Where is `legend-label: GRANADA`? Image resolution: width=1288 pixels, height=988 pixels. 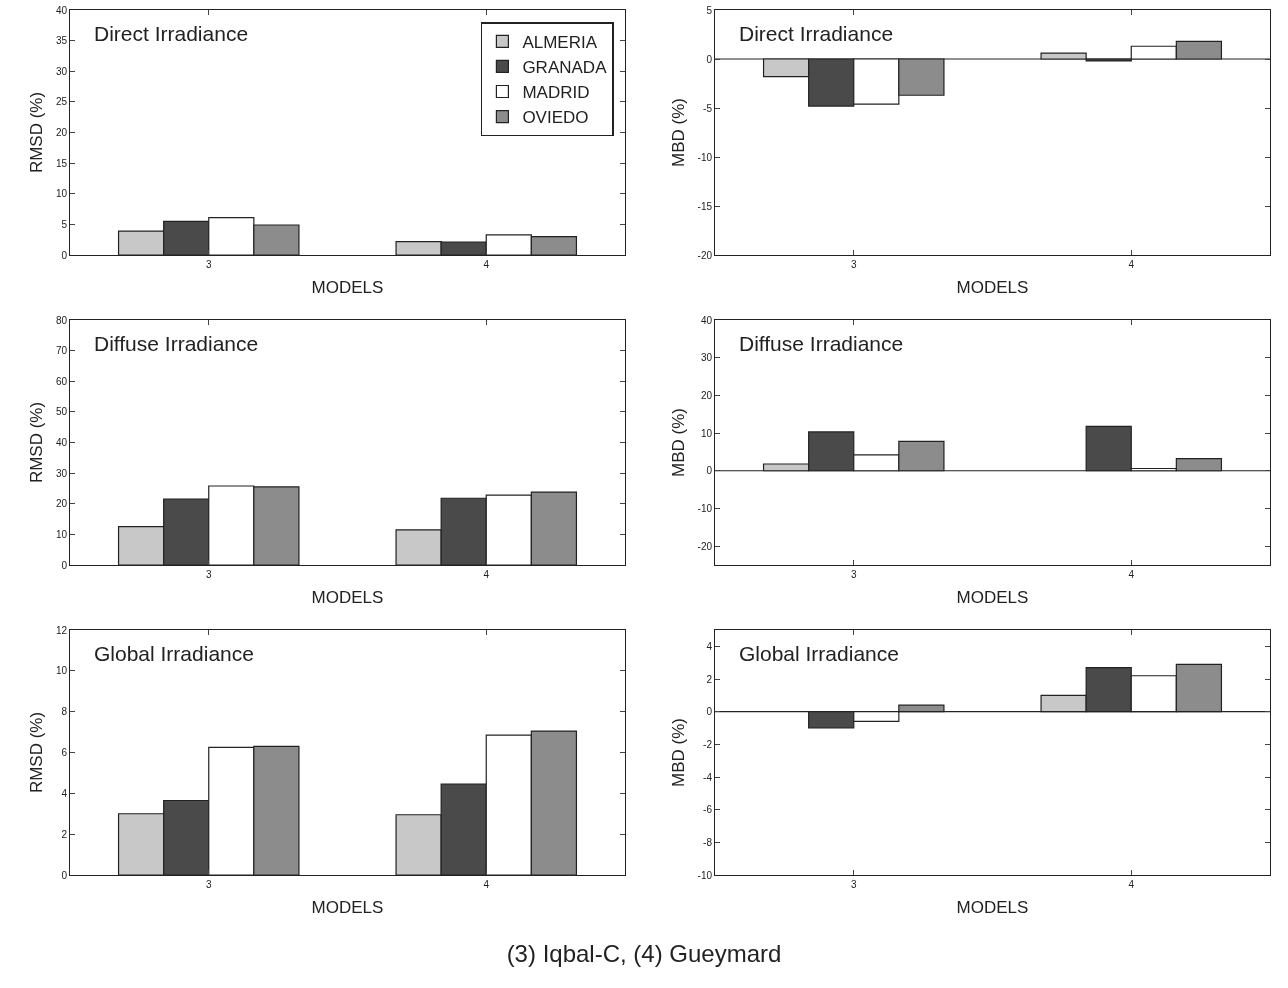
legend-label: GRANADA is located at coordinates (565, 68).